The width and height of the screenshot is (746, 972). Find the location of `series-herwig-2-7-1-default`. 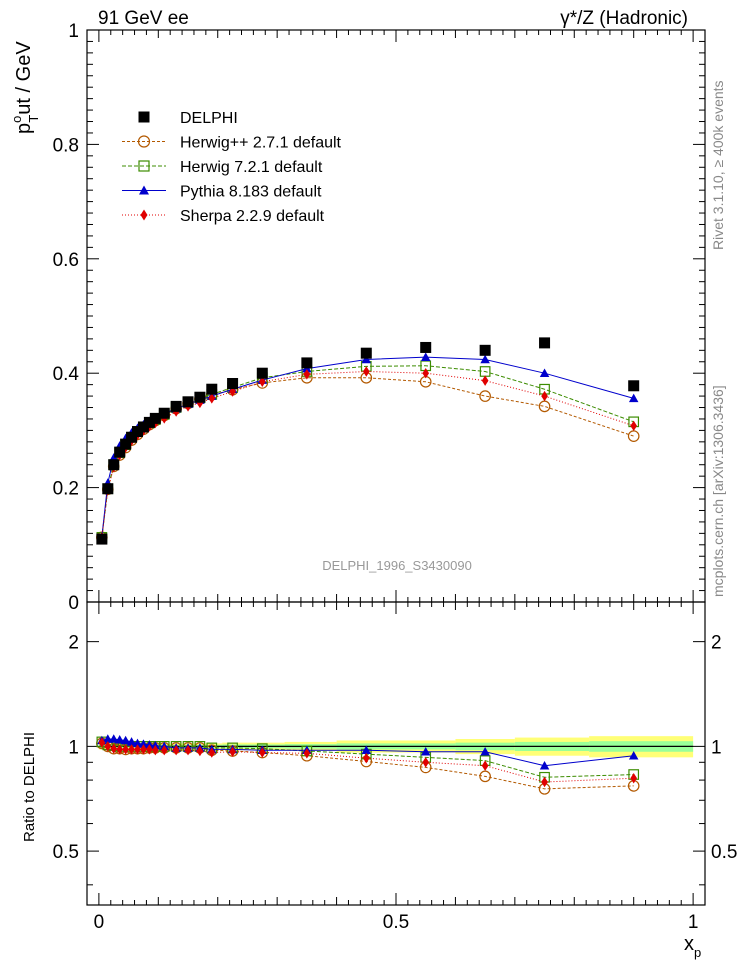

series-herwig-2-7-1-default is located at coordinates (368, 457).